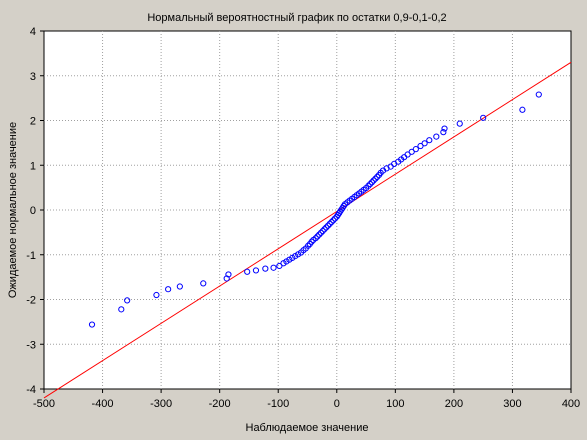 The image size is (587, 440). Describe the element at coordinates (161, 404) in the screenshot. I see `x-tick-label: -300` at that location.